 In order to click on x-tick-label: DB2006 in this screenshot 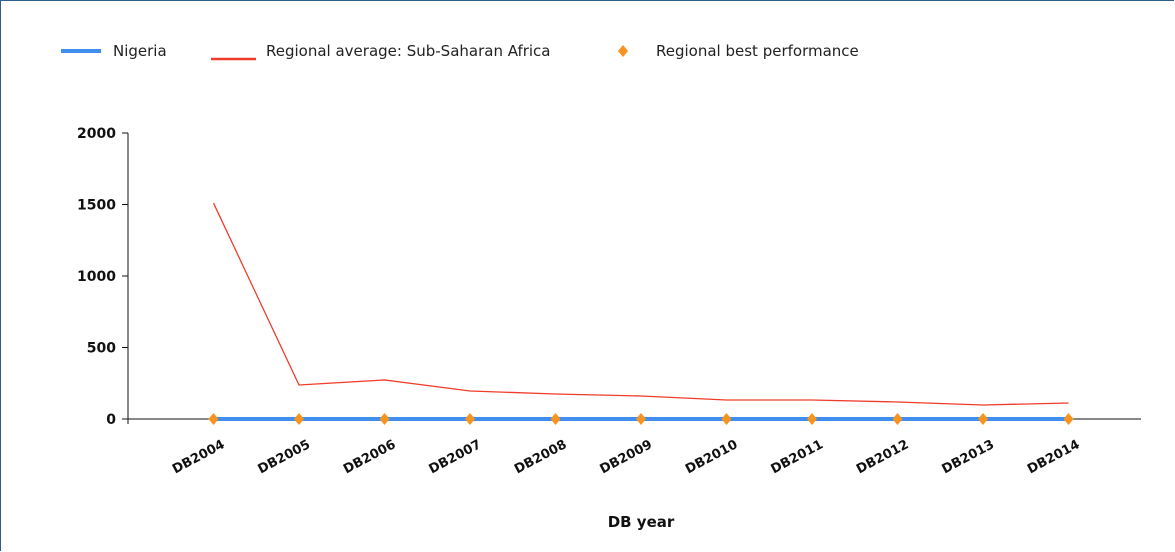, I will do `click(369, 457)`.